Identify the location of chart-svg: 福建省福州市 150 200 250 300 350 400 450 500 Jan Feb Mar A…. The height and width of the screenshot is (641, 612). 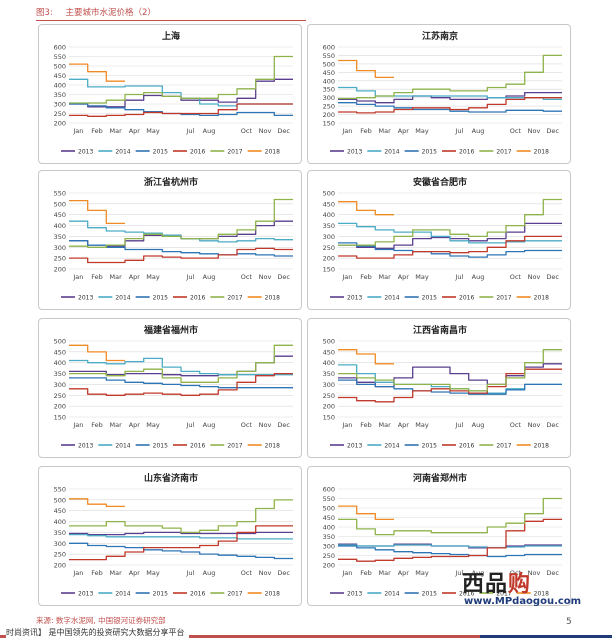
(173, 387).